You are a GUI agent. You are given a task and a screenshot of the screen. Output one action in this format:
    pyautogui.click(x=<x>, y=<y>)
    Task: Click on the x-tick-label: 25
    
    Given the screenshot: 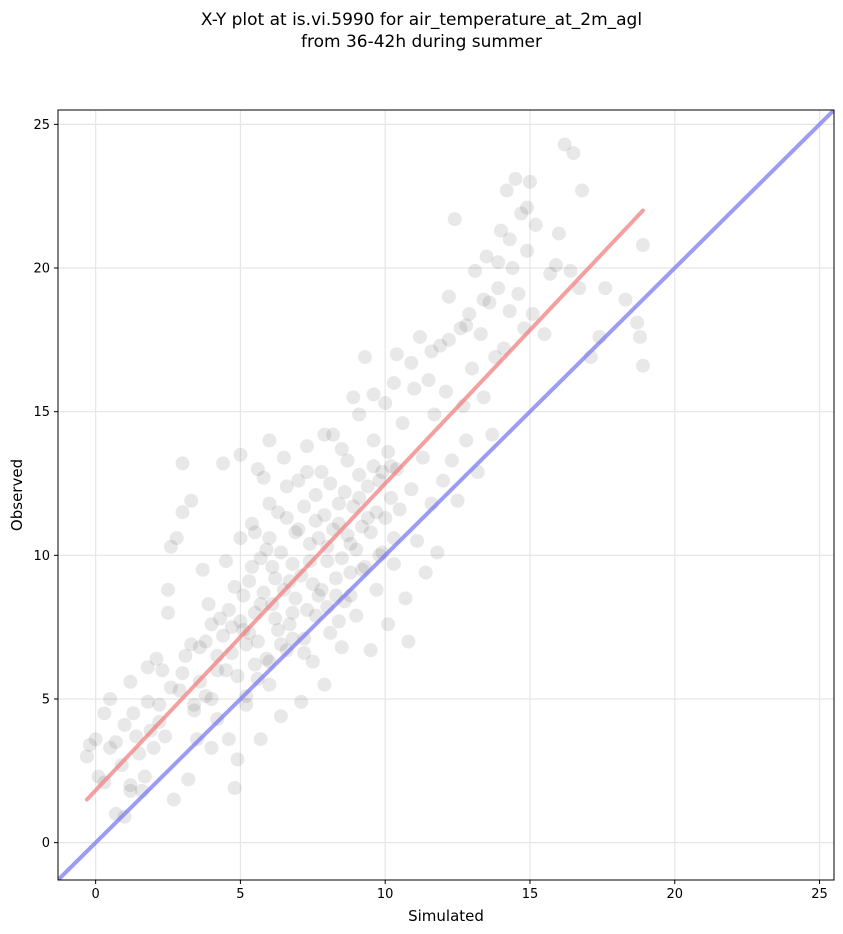 What is the action you would take?
    pyautogui.click(x=819, y=894)
    